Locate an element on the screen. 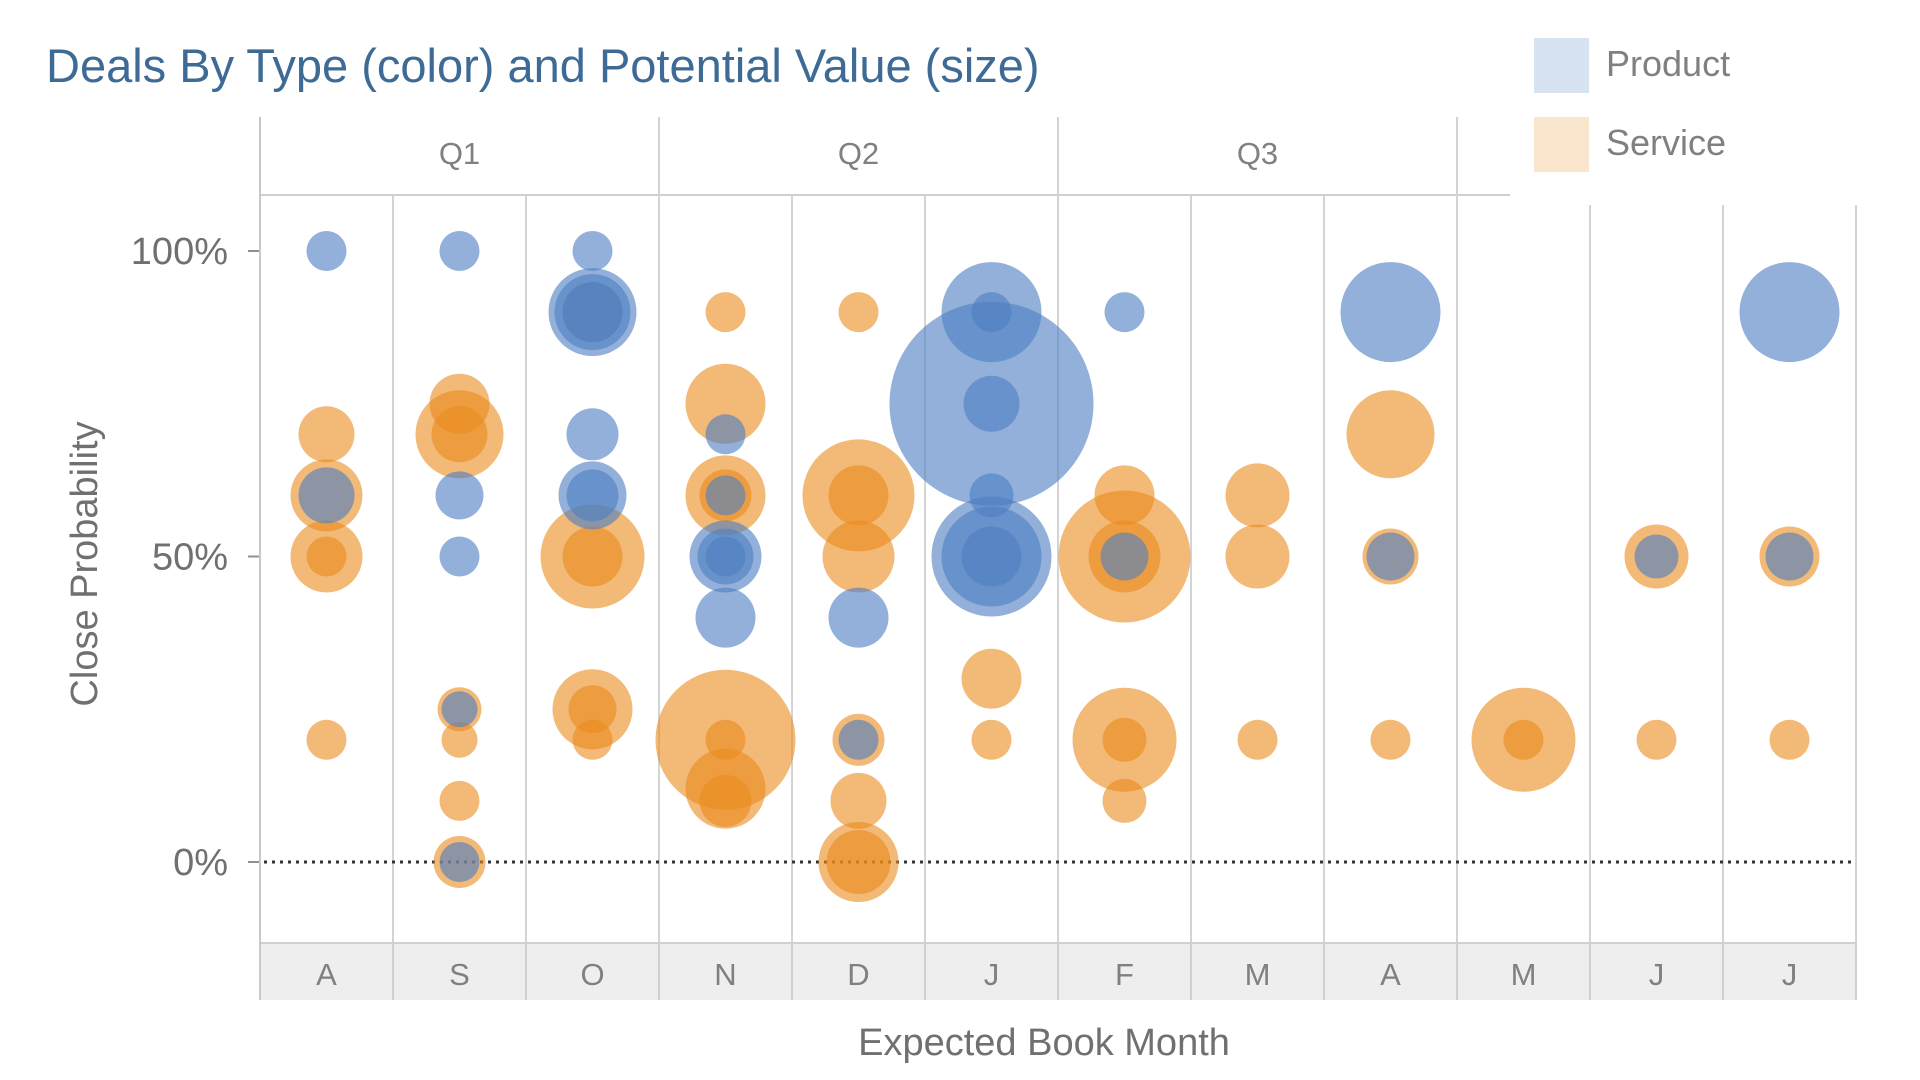 The image size is (1920, 1080). legend-swatch-product is located at coordinates (1561, 65).